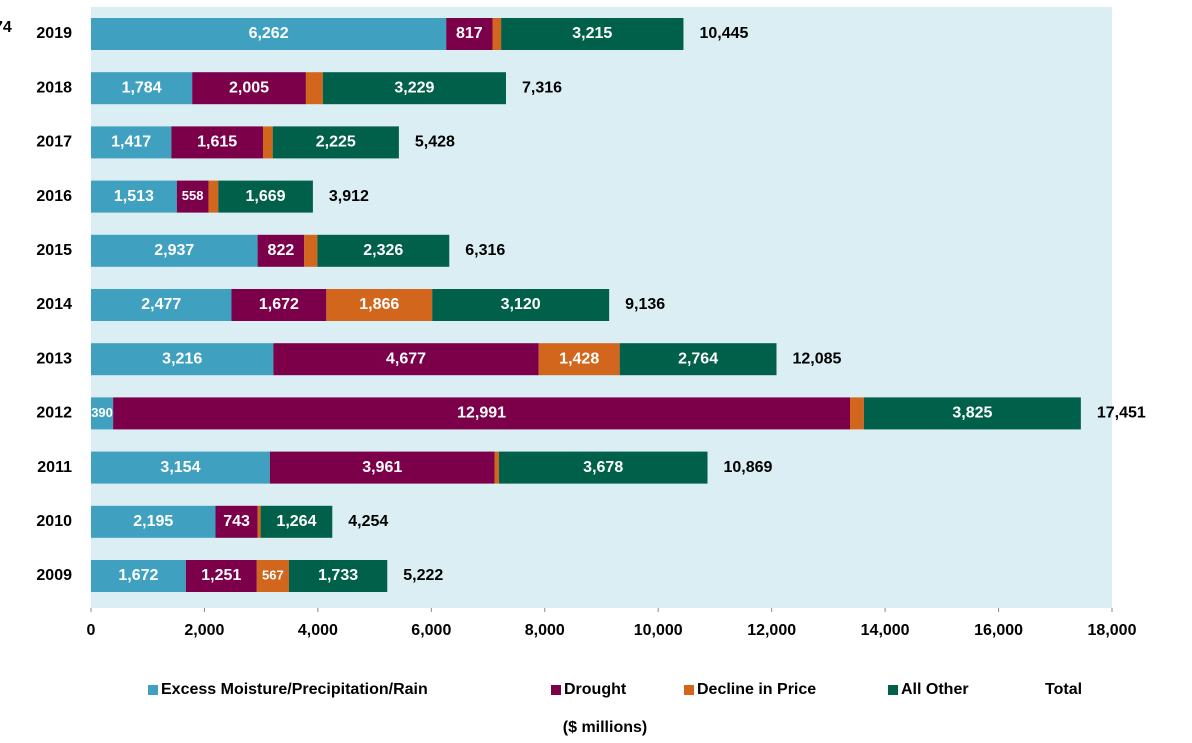  What do you see at coordinates (236, 521) in the screenshot?
I see `data-label: 743` at bounding box center [236, 521].